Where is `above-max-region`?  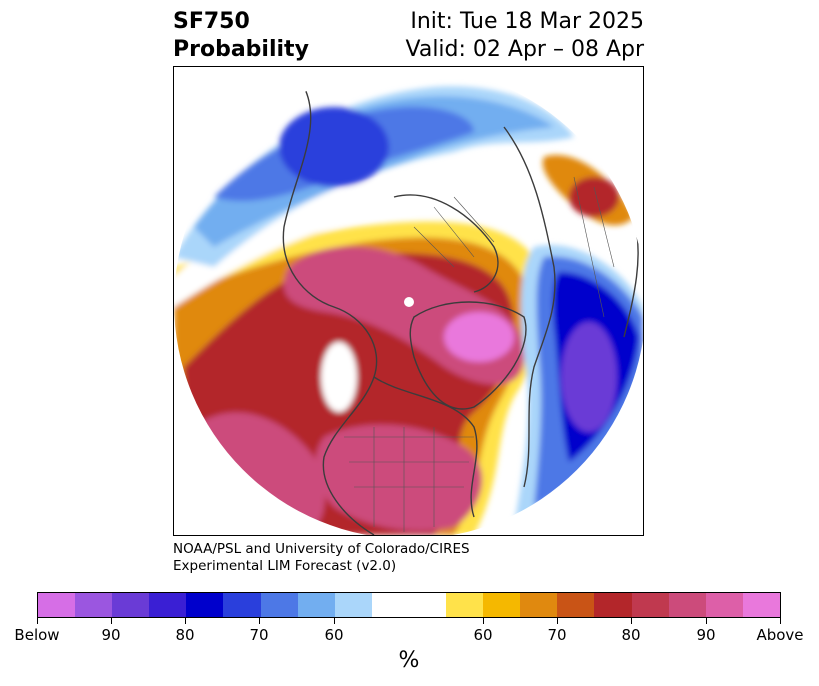
above-max-region is located at coordinates (479, 337).